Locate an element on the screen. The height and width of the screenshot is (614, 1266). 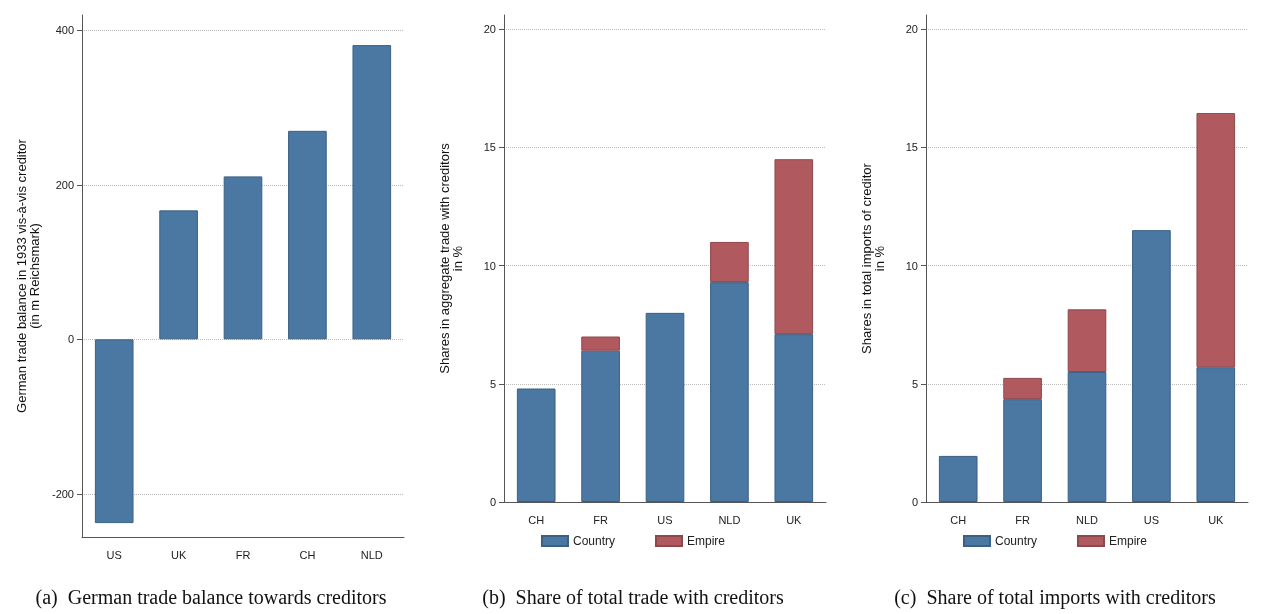
text: (b) Share of total trade with creditors is located at coordinates (633, 597).